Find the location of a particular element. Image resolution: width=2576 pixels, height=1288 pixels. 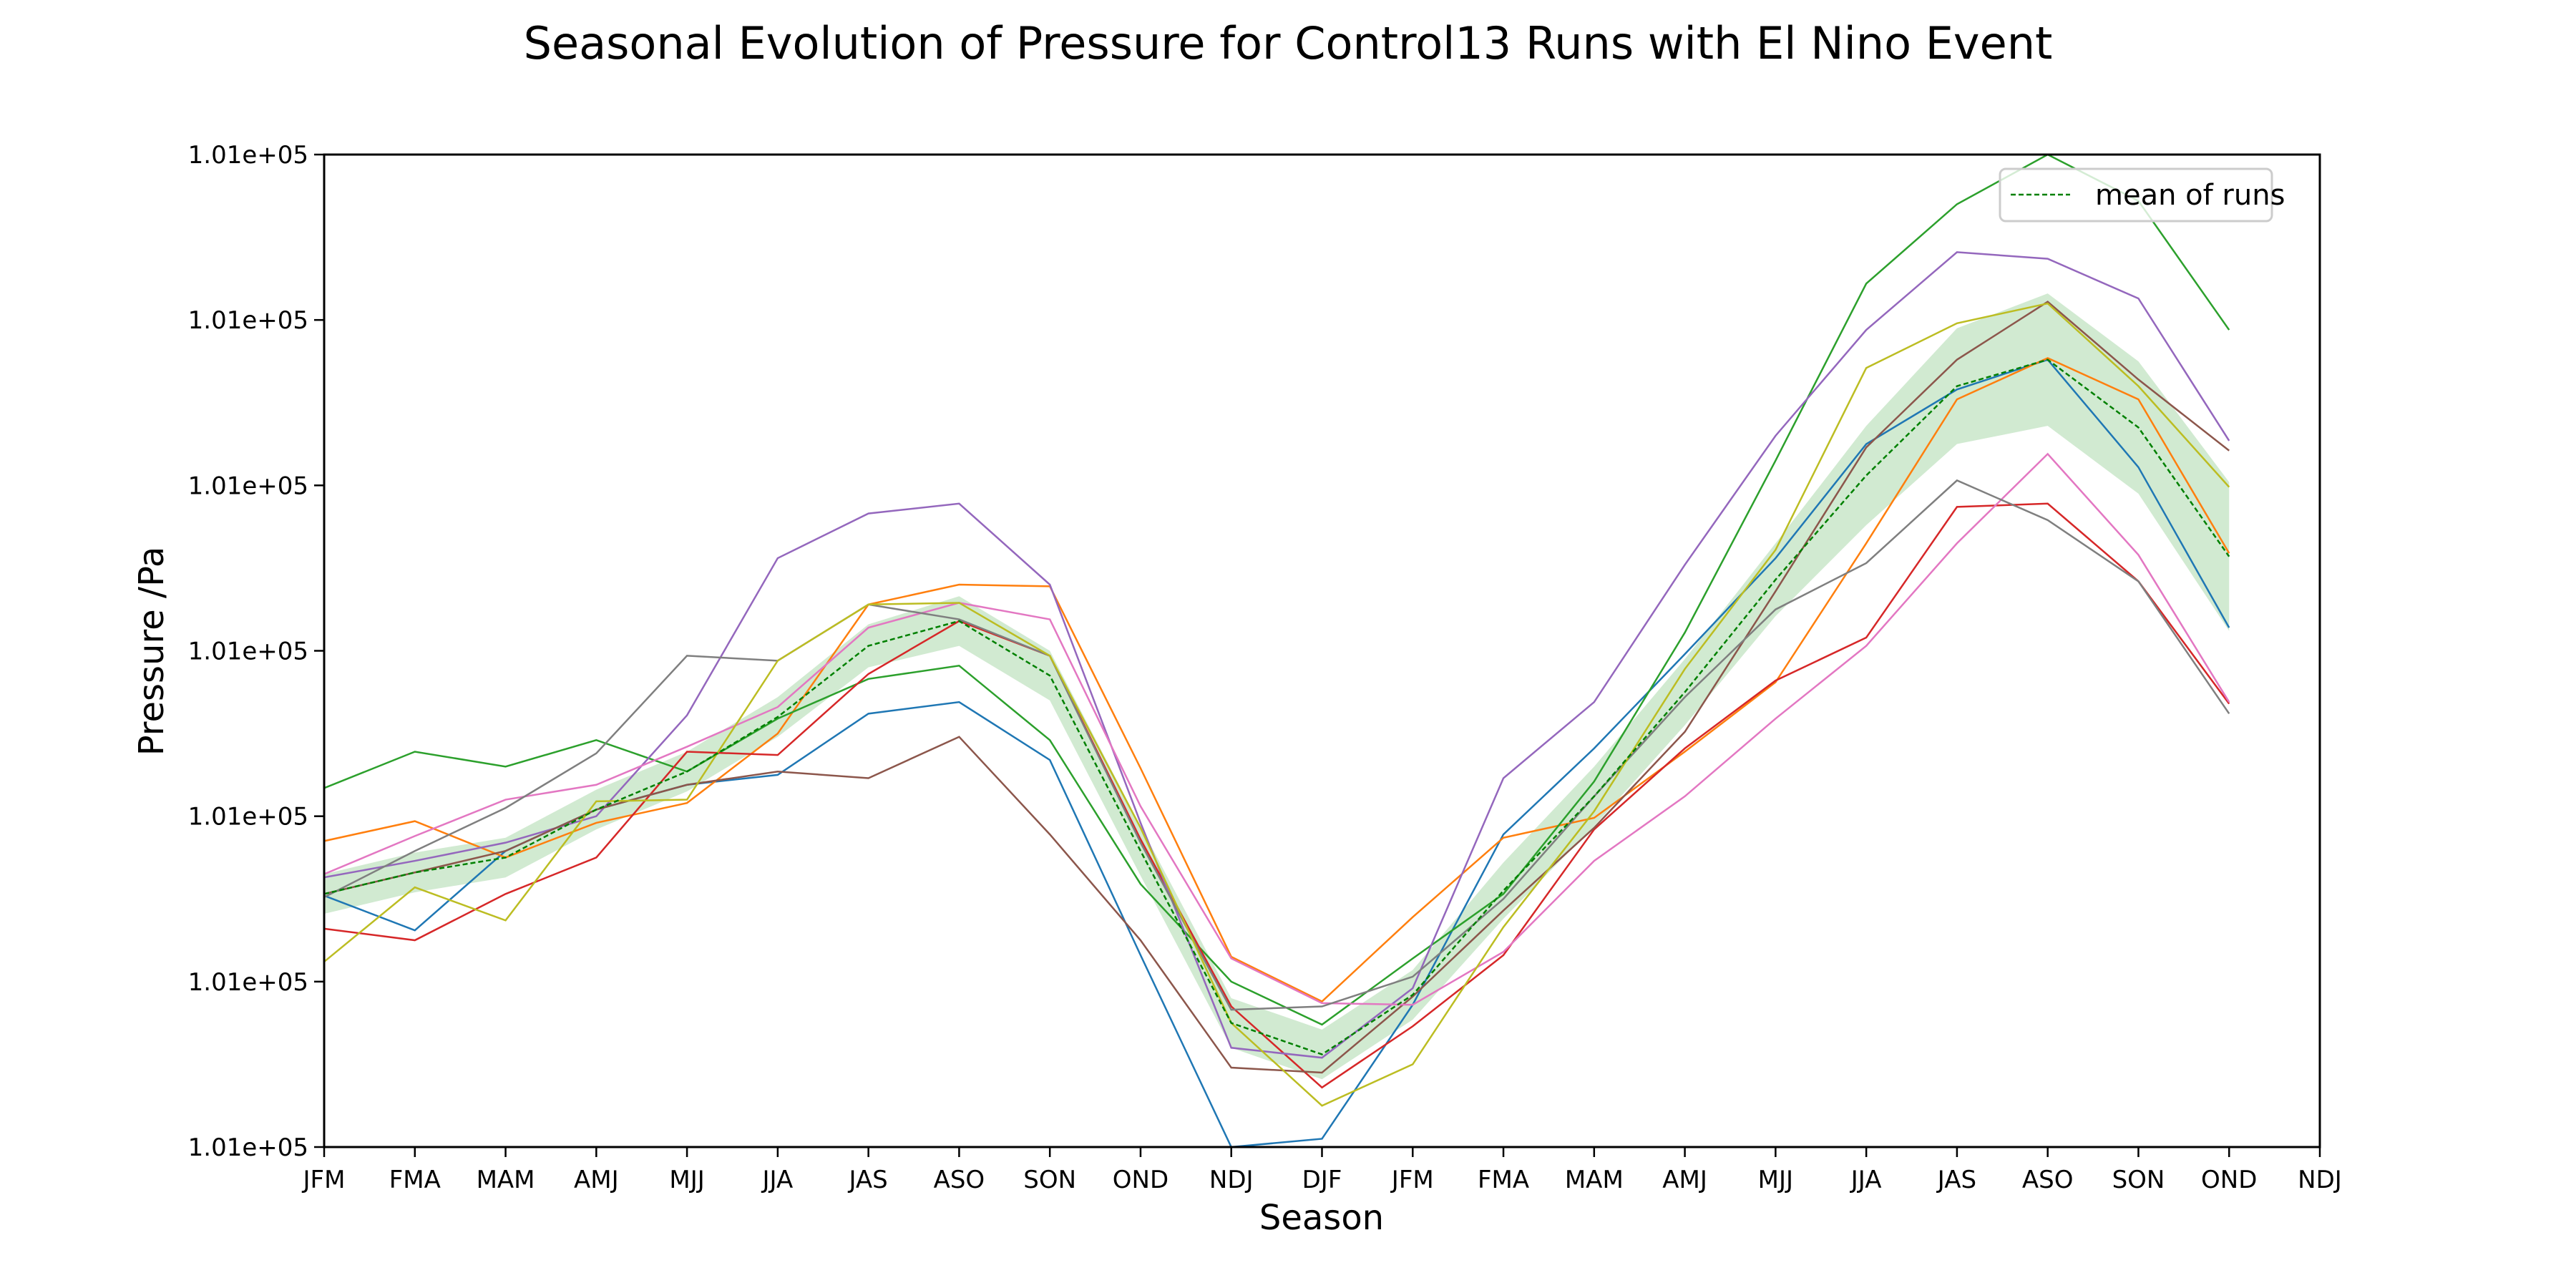

legend-entry-mean: mean of runs is located at coordinates (2190, 195).